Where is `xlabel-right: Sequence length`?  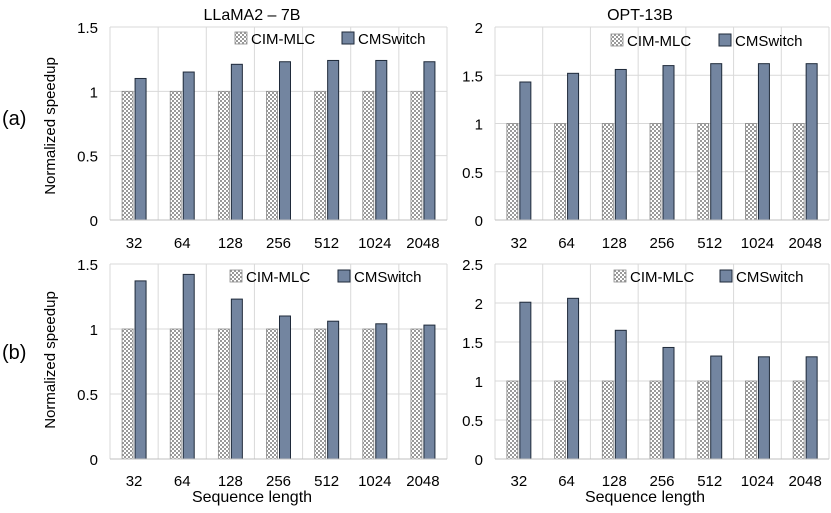
xlabel-right: Sequence length is located at coordinates (645, 497).